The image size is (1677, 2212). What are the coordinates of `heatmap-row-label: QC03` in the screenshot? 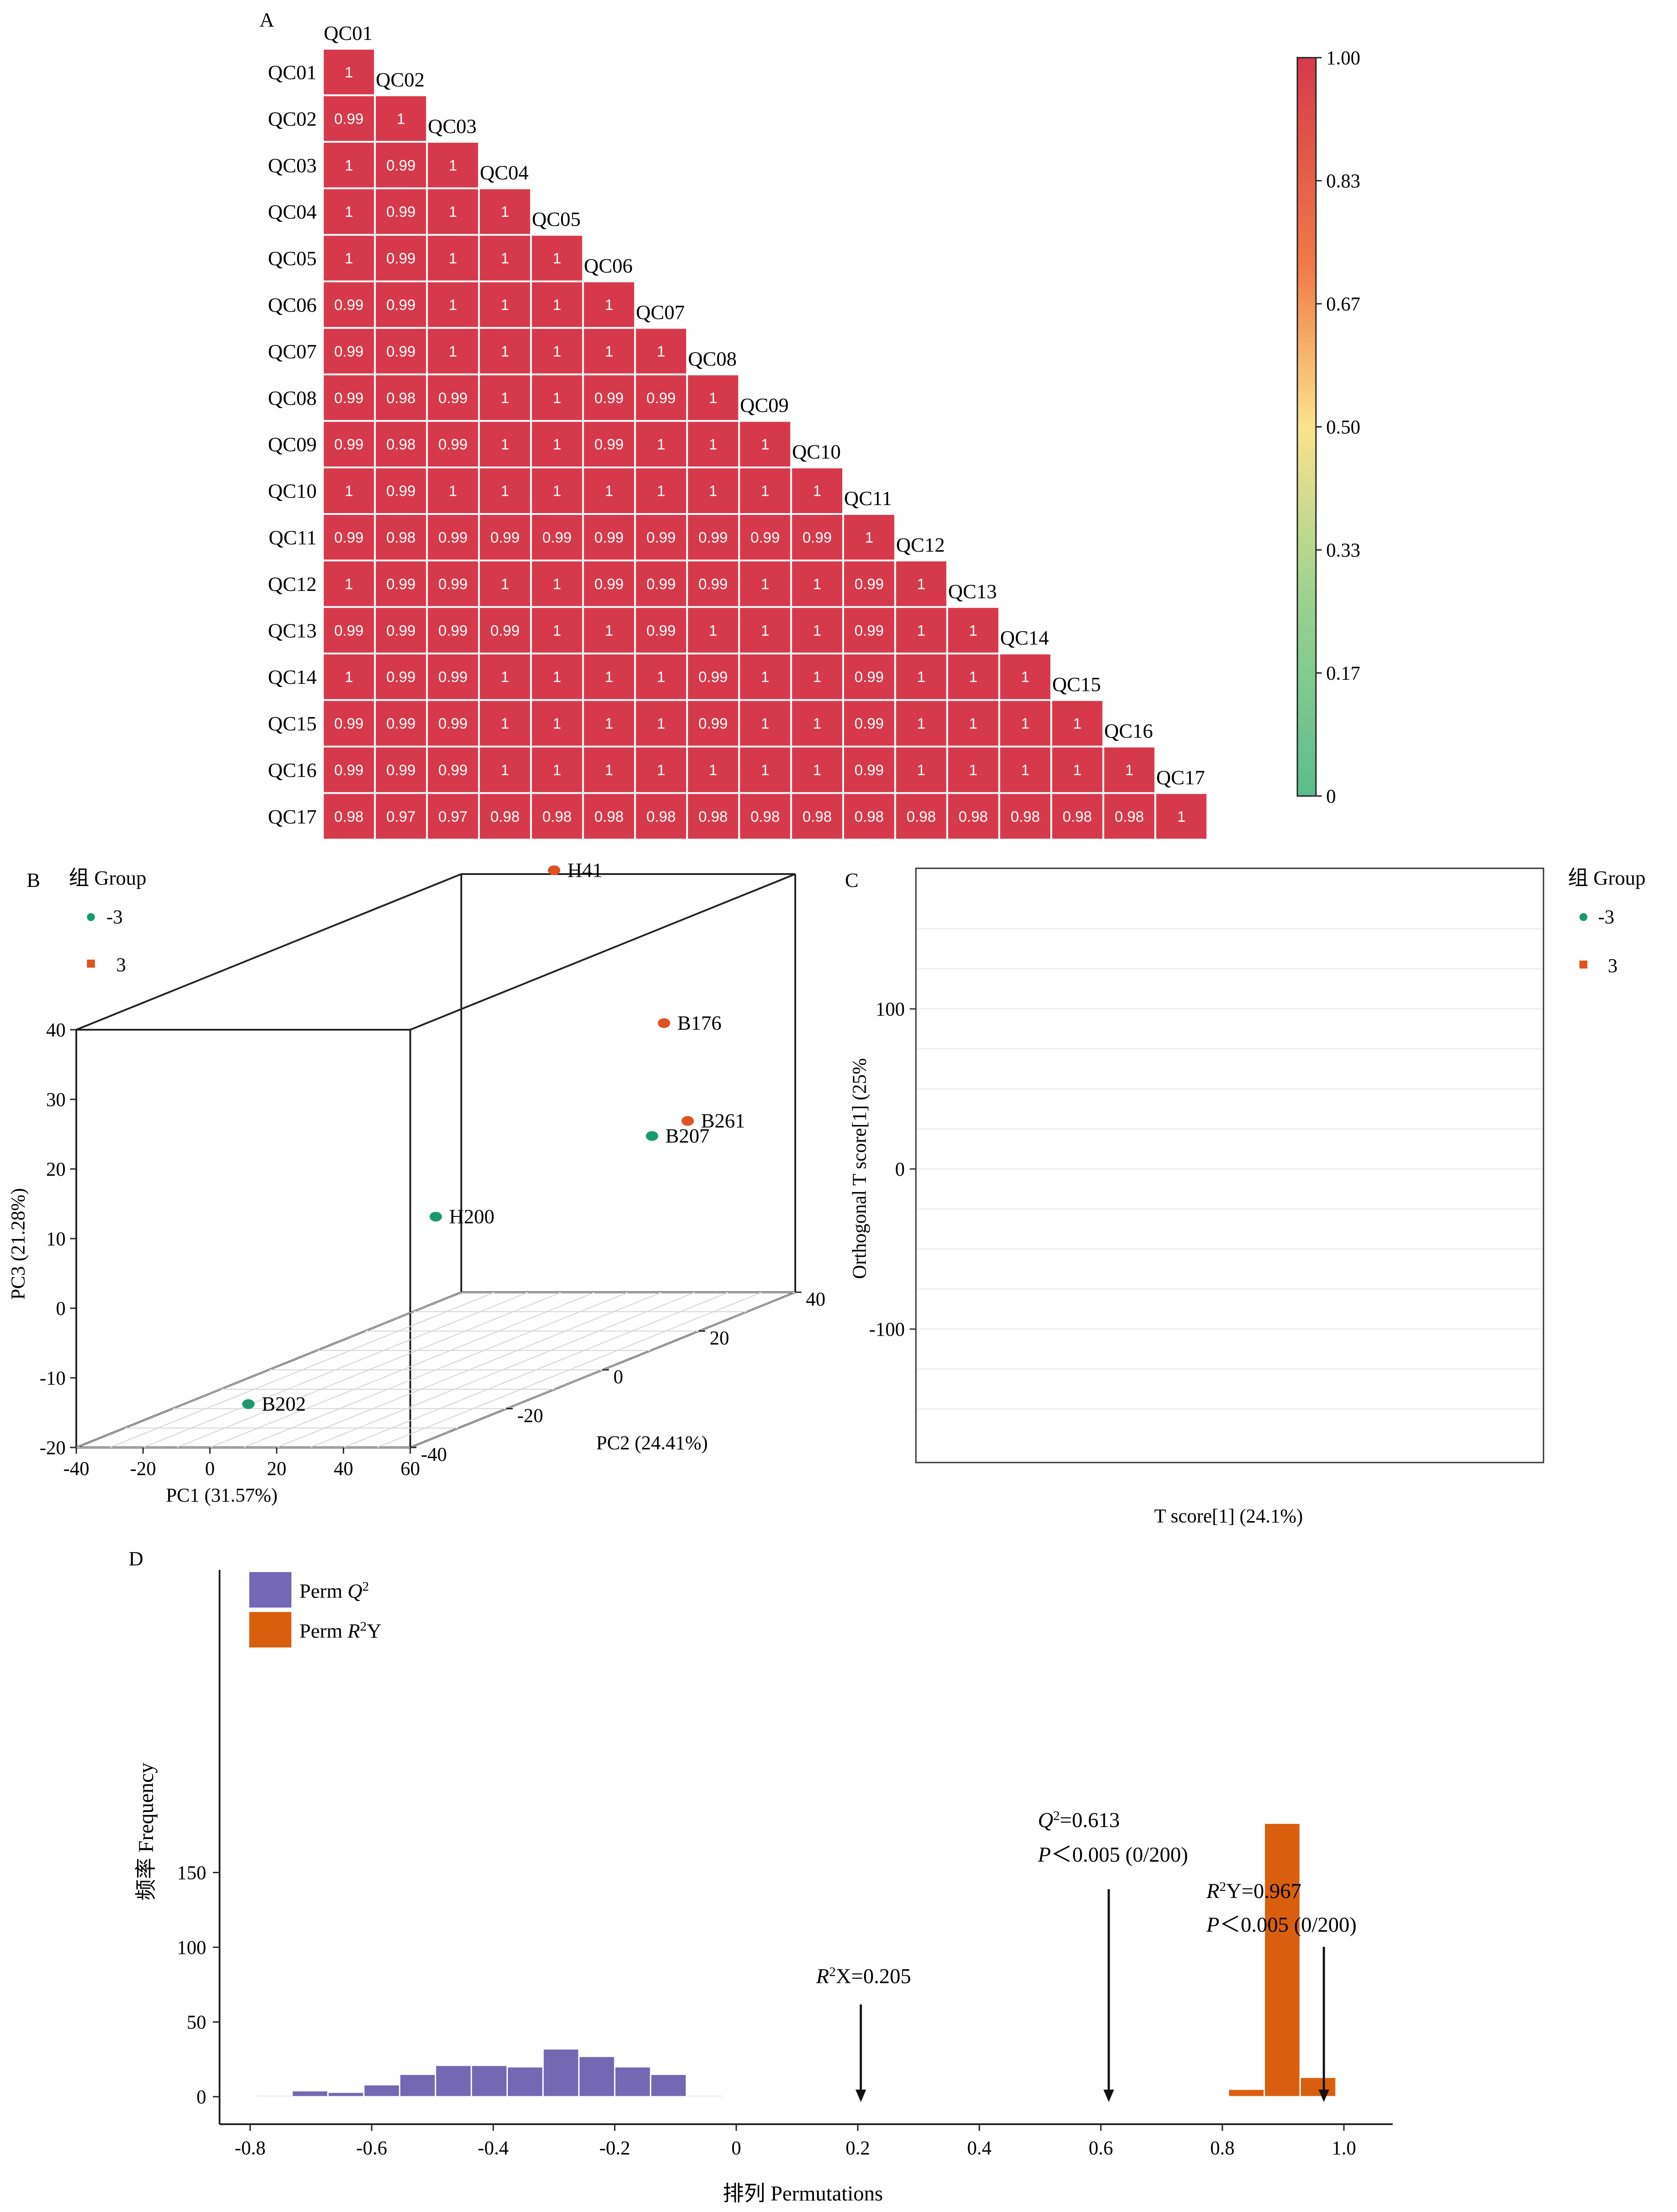 It's located at (292, 165).